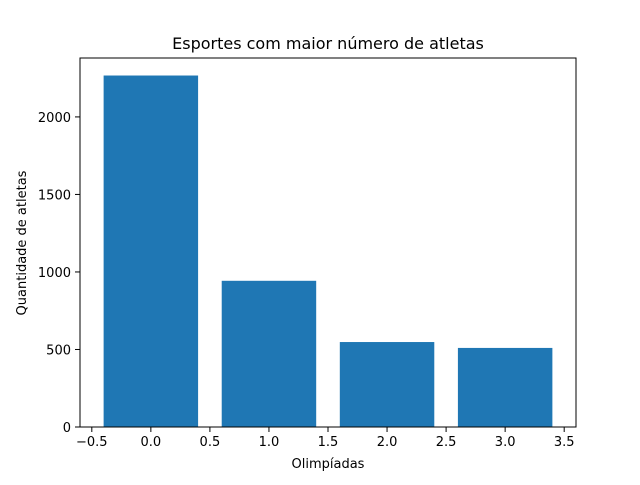 The width and height of the screenshot is (640, 485). What do you see at coordinates (67, 428) in the screenshot?
I see `y-tick-label: 0` at bounding box center [67, 428].